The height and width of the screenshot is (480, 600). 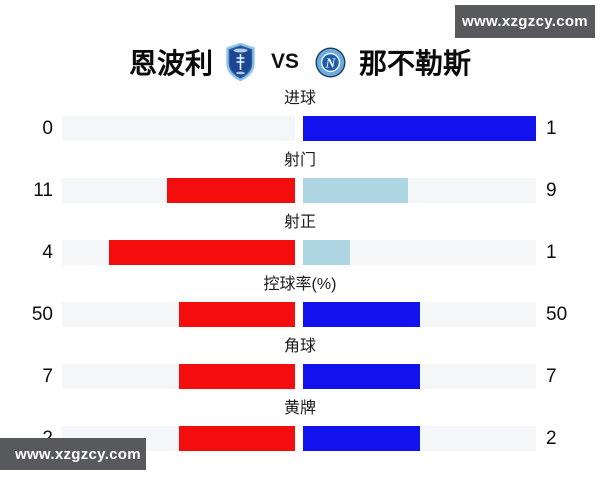 What do you see at coordinates (170, 63) in the screenshot?
I see `home-team-name: 恩波利` at bounding box center [170, 63].